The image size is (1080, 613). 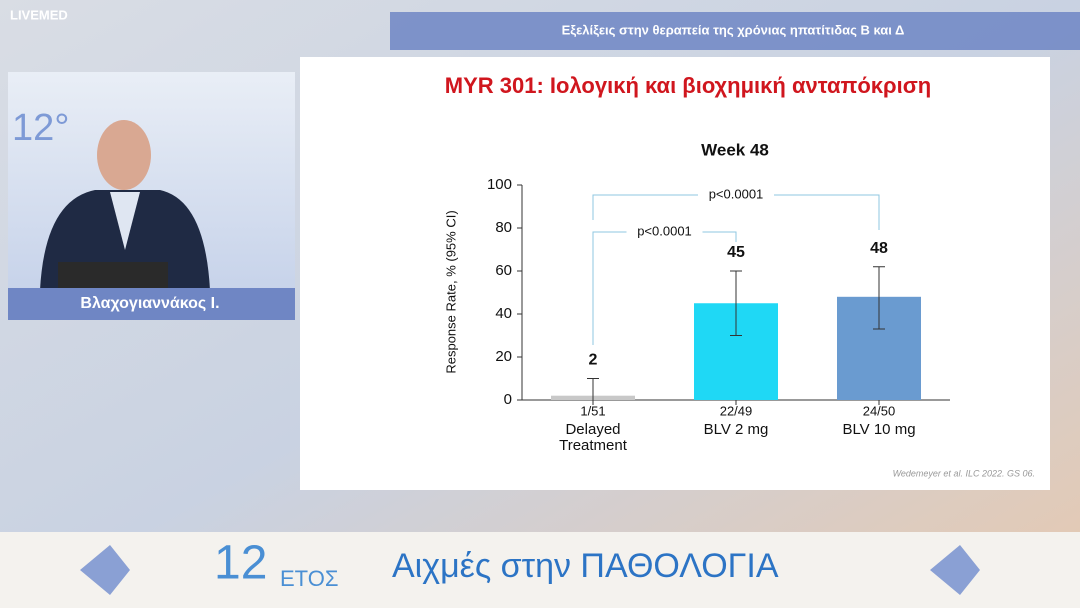 What do you see at coordinates (593, 437) in the screenshot?
I see `x-tick-label: Delayed Treatment` at bounding box center [593, 437].